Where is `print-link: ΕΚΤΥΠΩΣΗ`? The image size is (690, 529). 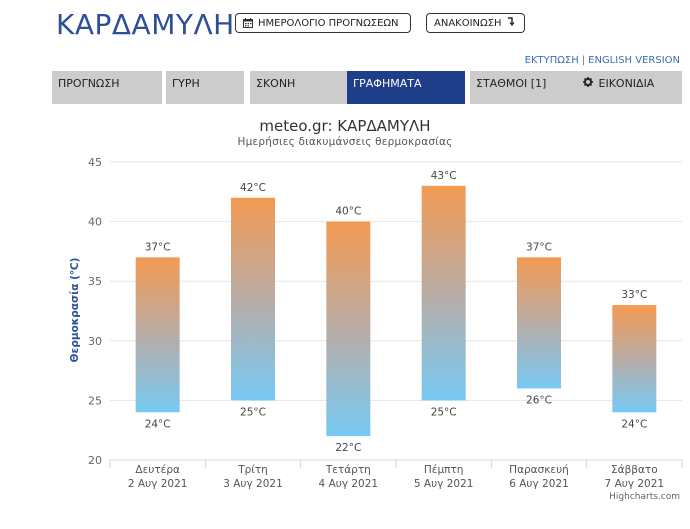 print-link: ΕΚΤΥΠΩΣΗ is located at coordinates (551, 60).